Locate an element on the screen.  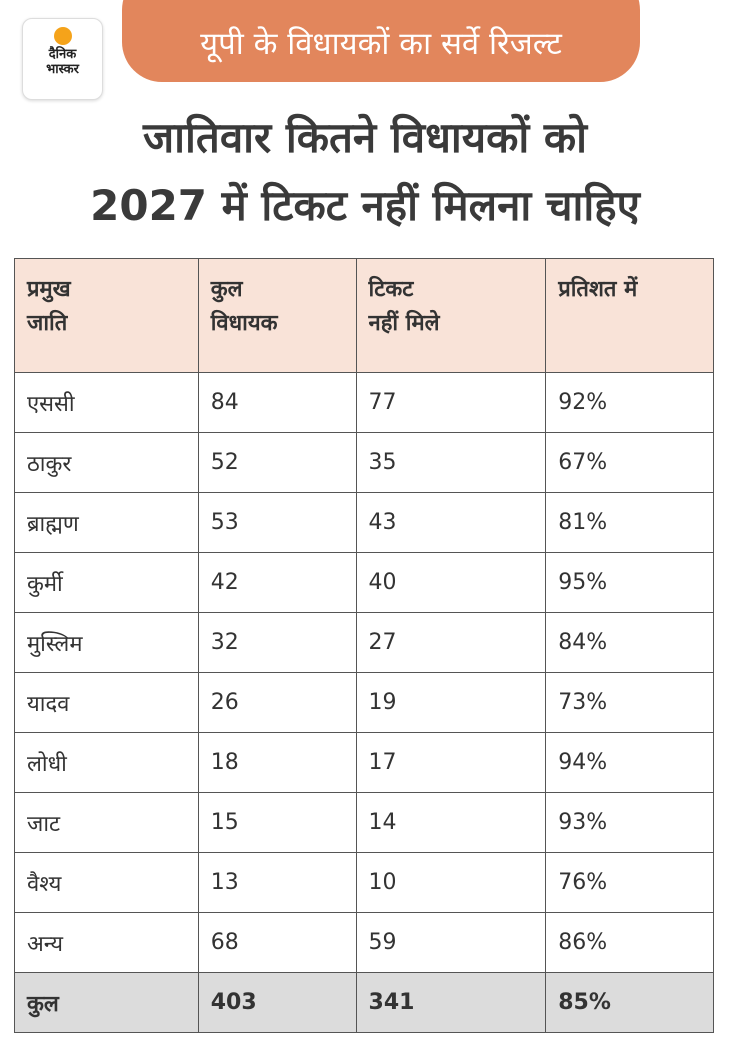
table-cell: जाट is located at coordinates (106, 822).